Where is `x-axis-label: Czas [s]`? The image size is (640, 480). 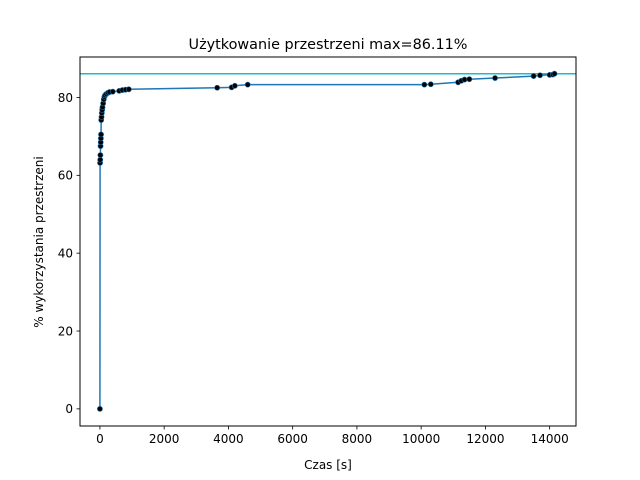 x-axis-label: Czas [s] is located at coordinates (328, 465).